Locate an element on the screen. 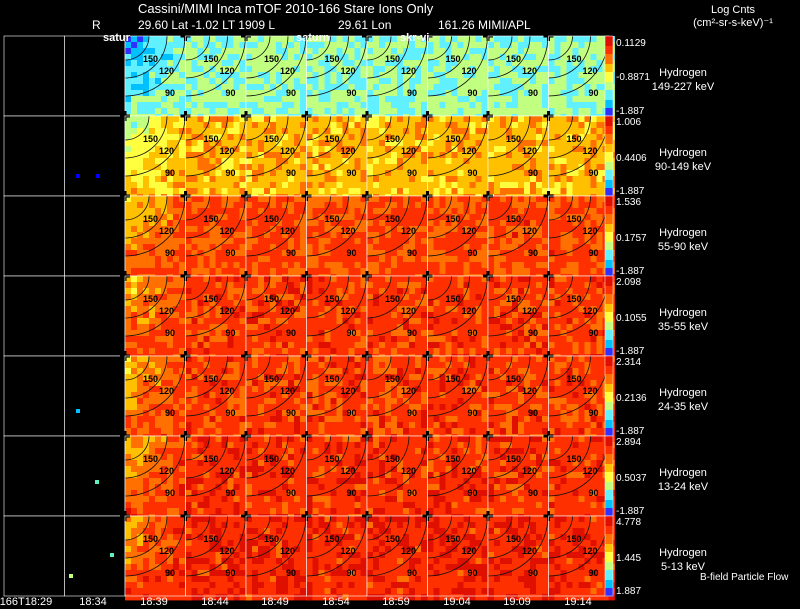 This screenshot has width=800, height=609. empty-panel is located at coordinates (34, 316).